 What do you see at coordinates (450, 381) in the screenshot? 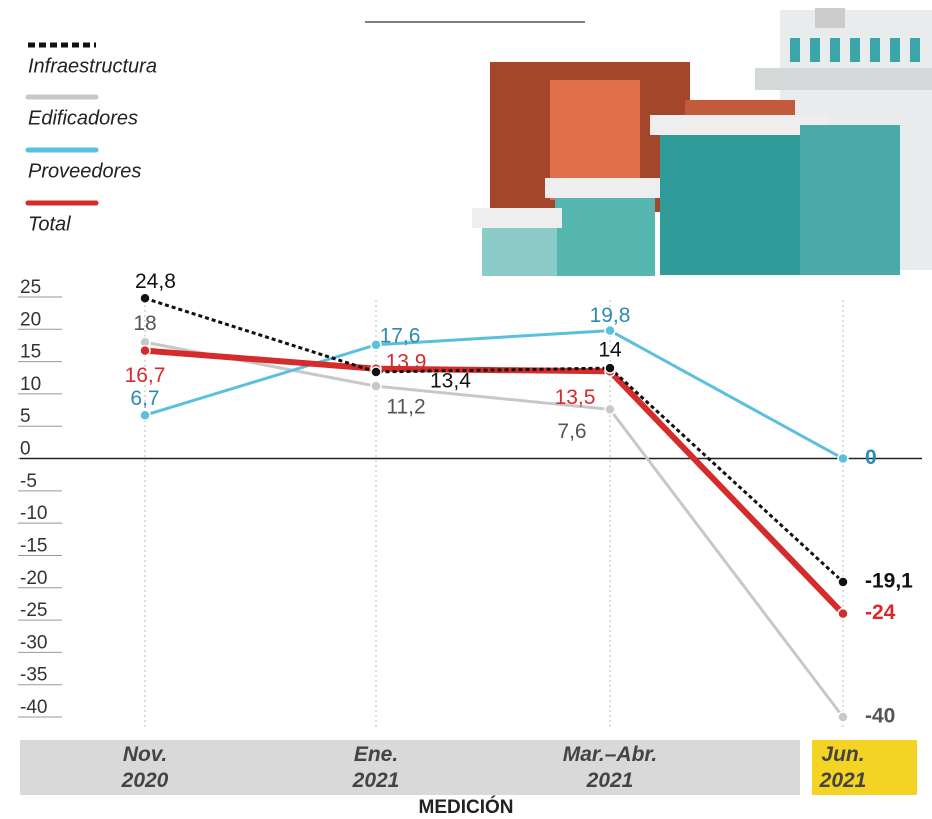
I see `value-label: 13,4` at bounding box center [450, 381].